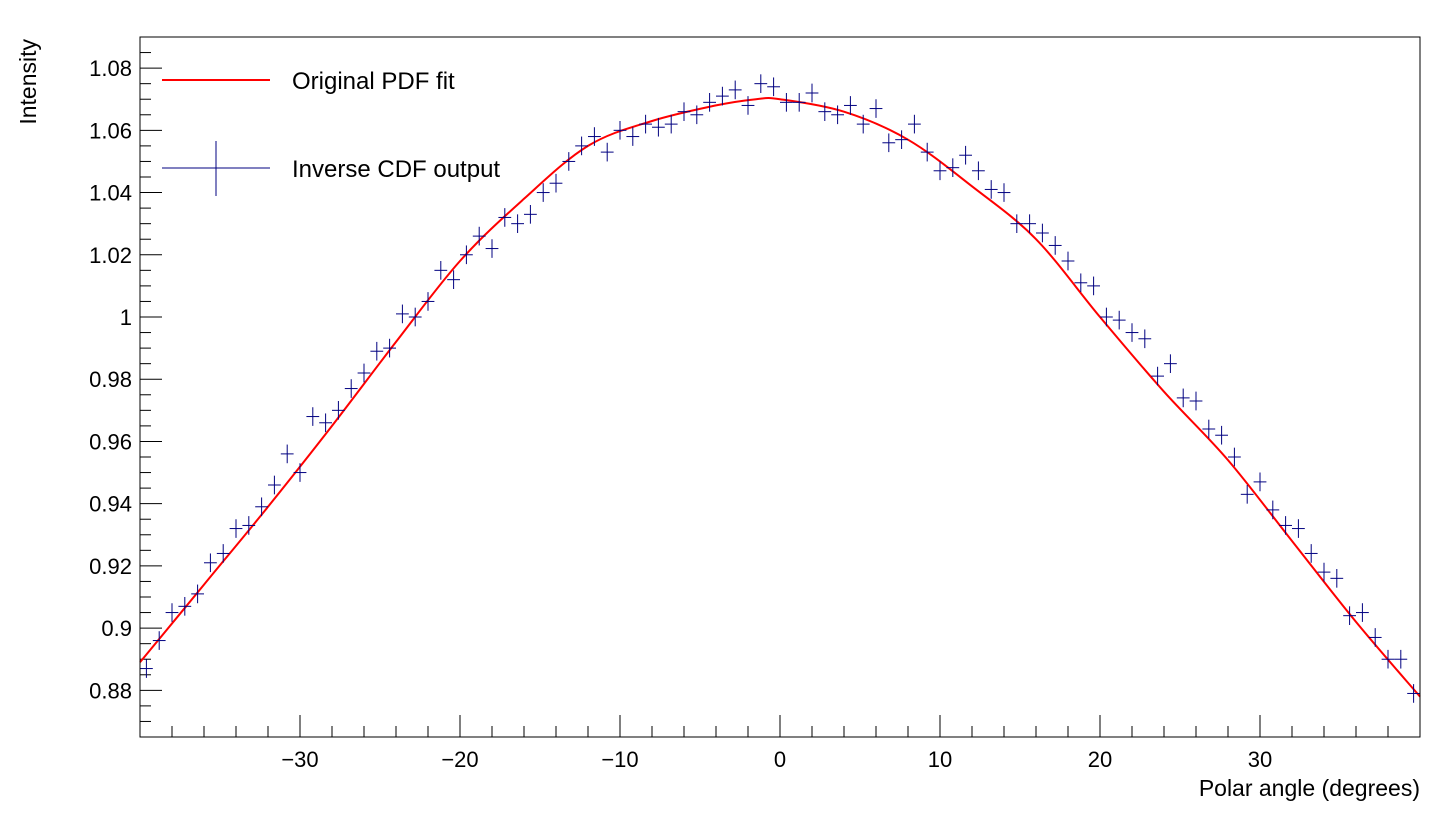 The image size is (1437, 815). Describe the element at coordinates (110, 566) in the screenshot. I see `y-tick-label: 0.92` at that location.